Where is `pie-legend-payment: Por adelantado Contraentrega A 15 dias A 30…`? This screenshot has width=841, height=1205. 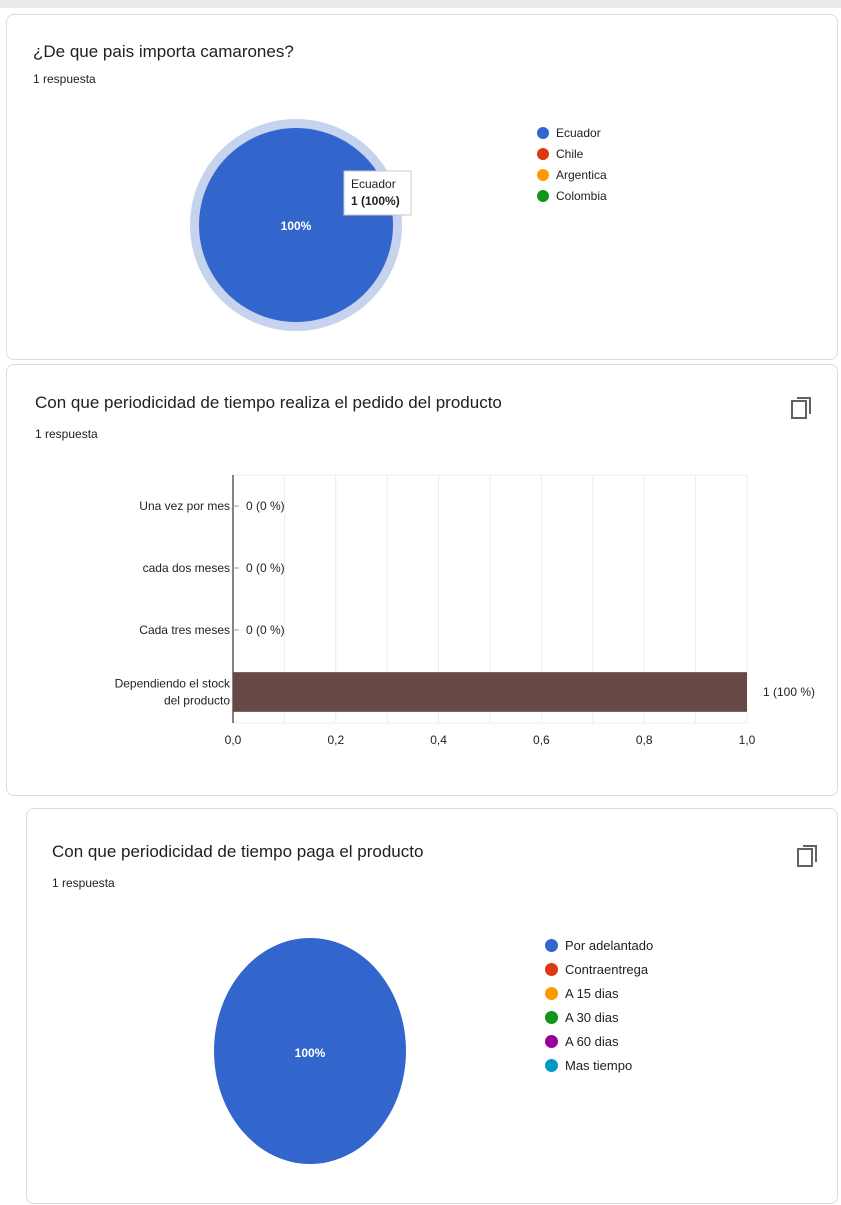 pie-legend-payment: Por adelantado Contraentrega A 15 dias A 30… is located at coordinates (599, 1005).